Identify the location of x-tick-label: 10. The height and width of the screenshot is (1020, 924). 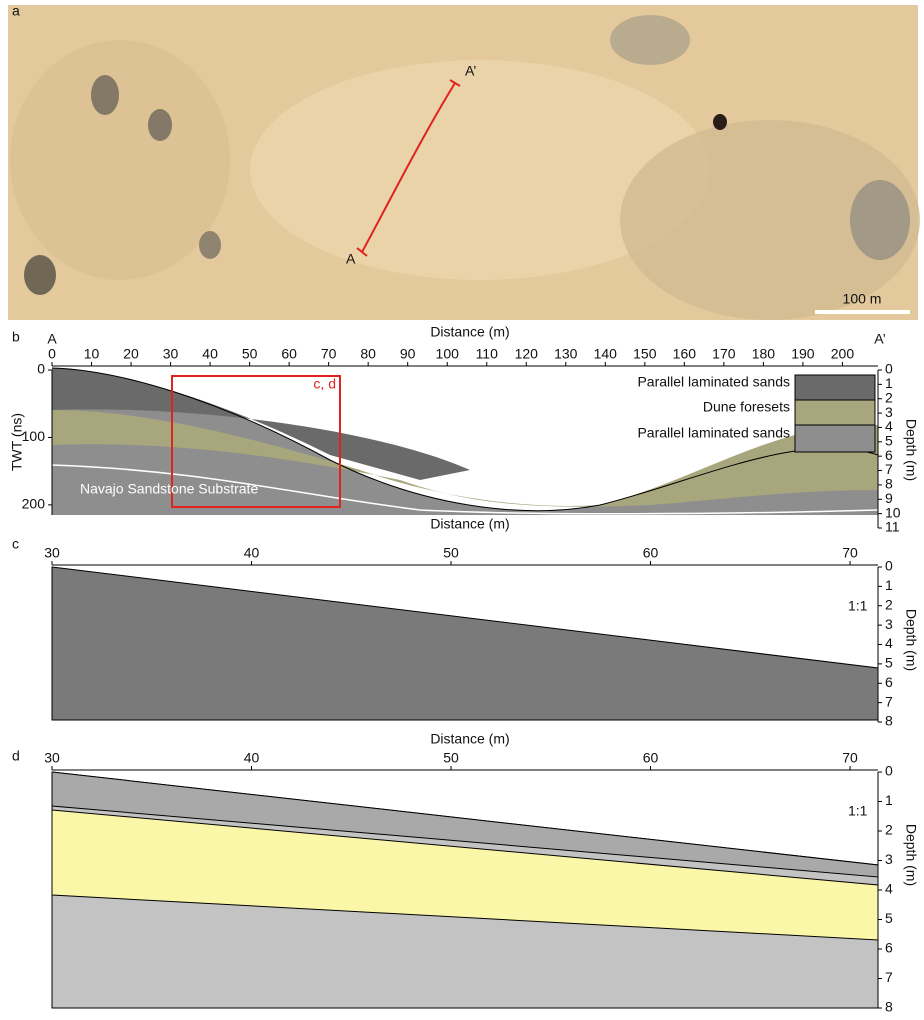
(92, 354).